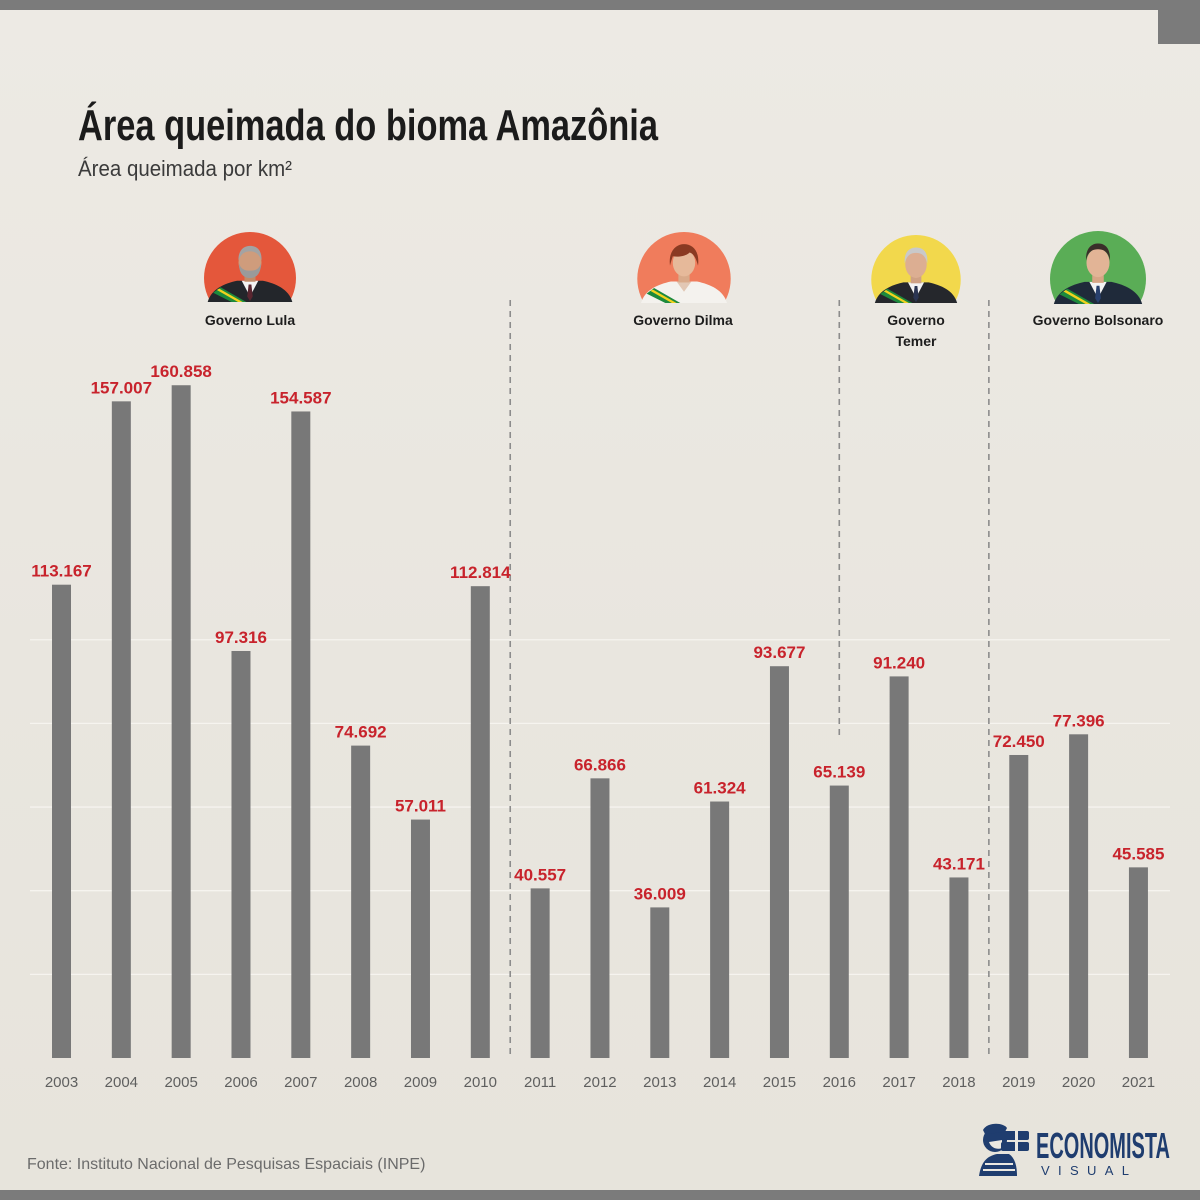 The width and height of the screenshot is (1200, 1200). What do you see at coordinates (899, 867) in the screenshot?
I see `bar-2017` at bounding box center [899, 867].